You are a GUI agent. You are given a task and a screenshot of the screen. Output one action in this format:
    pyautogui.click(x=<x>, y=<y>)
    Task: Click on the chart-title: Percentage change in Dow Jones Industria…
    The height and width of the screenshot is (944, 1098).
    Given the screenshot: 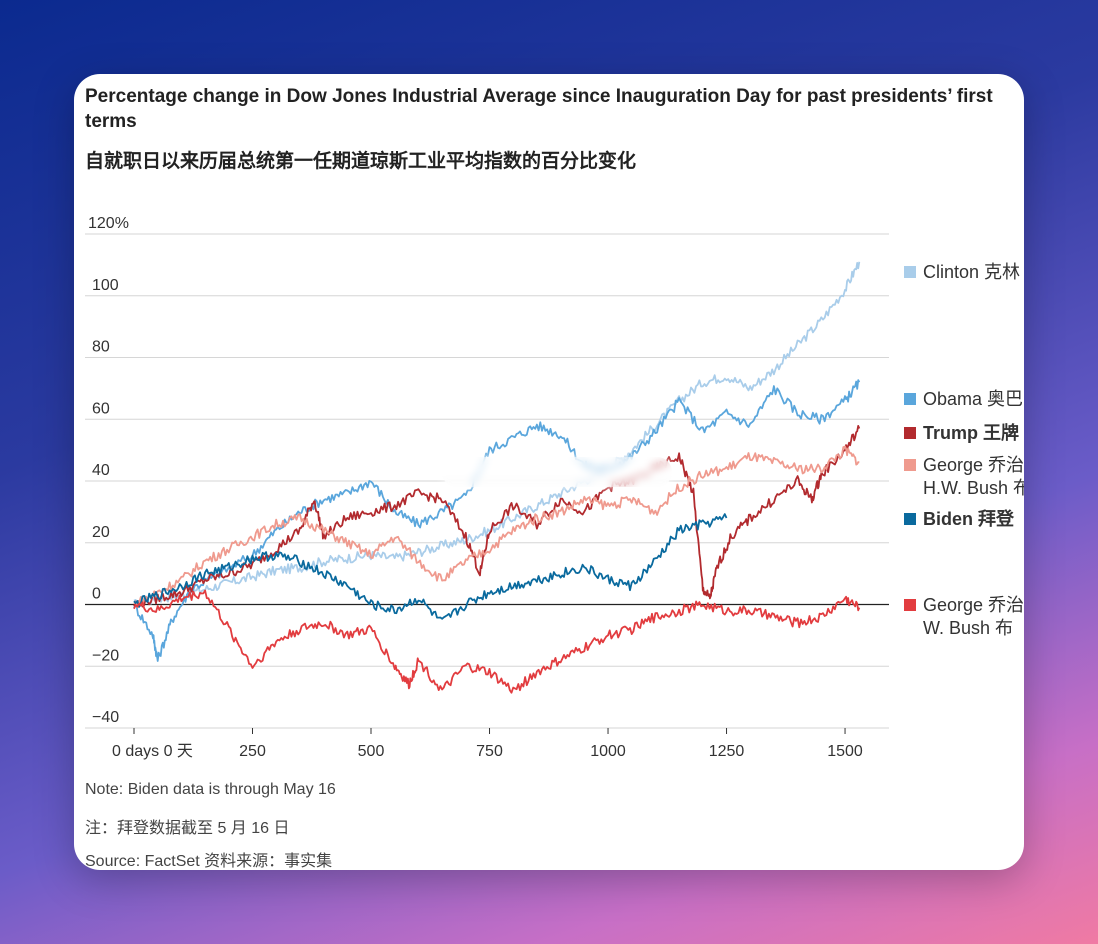 What is the action you would take?
    pyautogui.click(x=539, y=109)
    